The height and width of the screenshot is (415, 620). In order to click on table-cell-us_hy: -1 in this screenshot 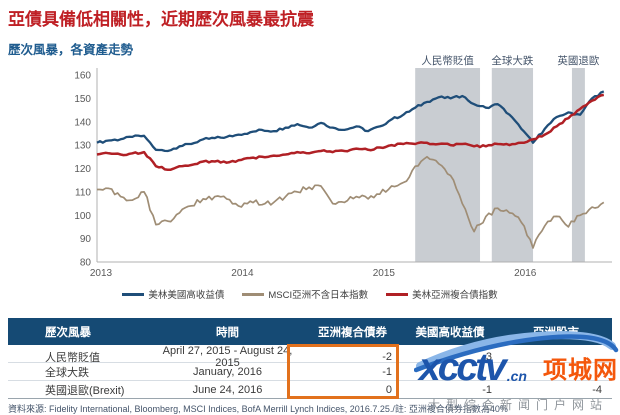, I will do `click(487, 389)`.